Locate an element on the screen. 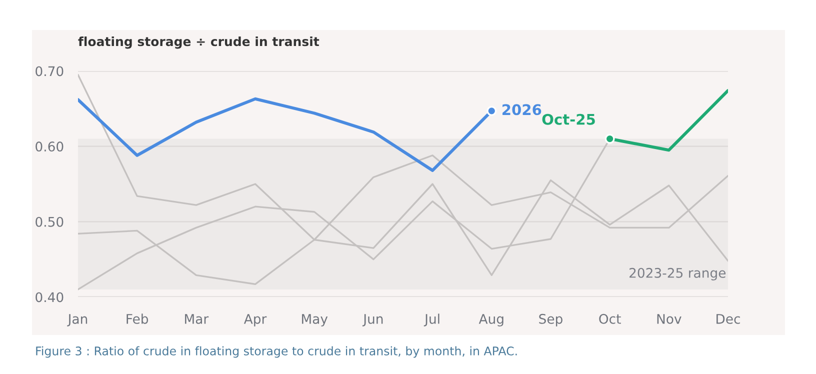 This screenshot has width=816, height=374. series-label: 2026 is located at coordinates (522, 110).